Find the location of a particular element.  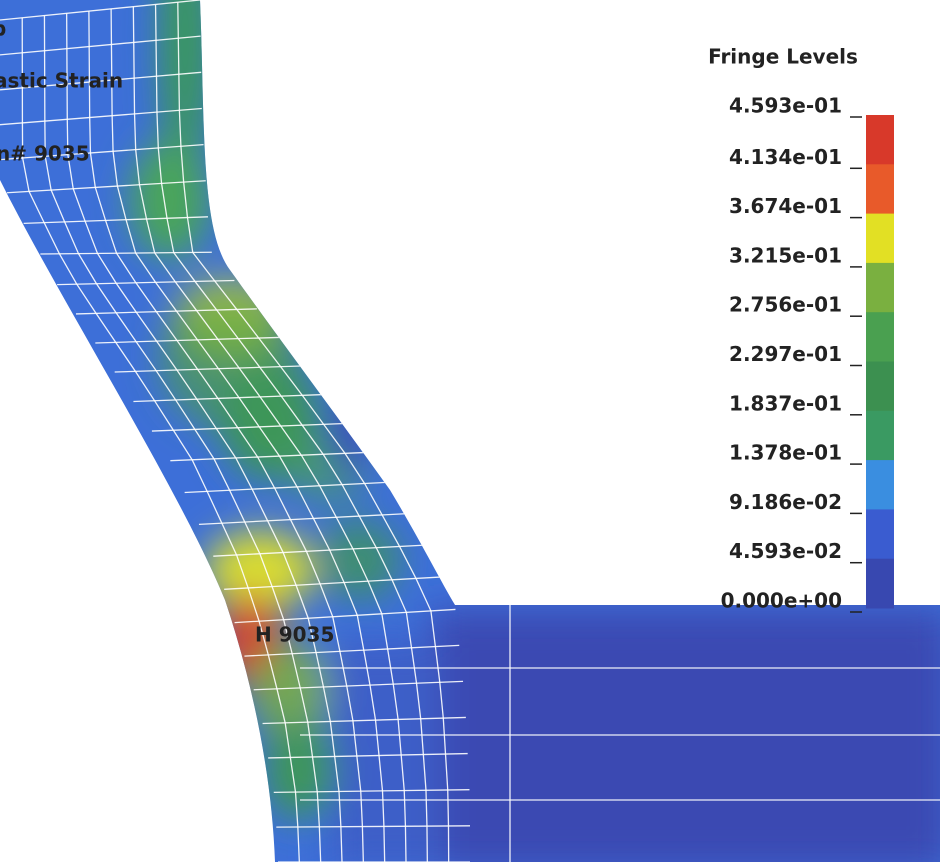

level-label: 0.000e+00 is located at coordinates (781, 601).